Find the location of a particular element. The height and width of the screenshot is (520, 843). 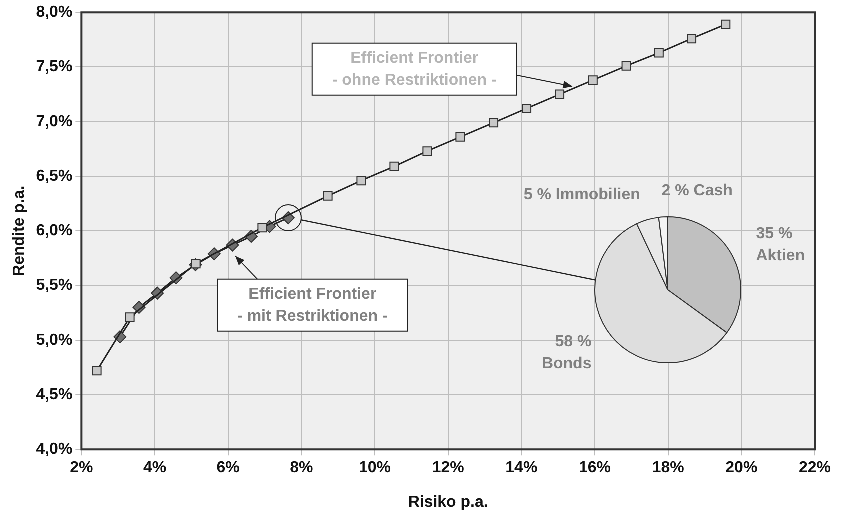

x-tick-label: 12% is located at coordinates (448, 468).